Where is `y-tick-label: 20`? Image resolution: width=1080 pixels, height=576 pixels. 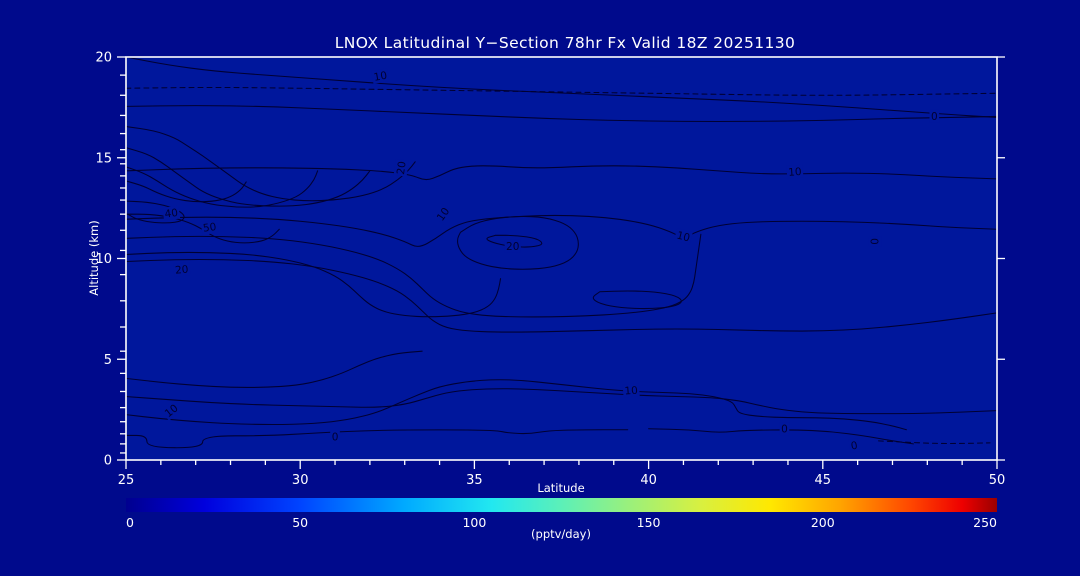
y-tick-label: 20 is located at coordinates (103, 58).